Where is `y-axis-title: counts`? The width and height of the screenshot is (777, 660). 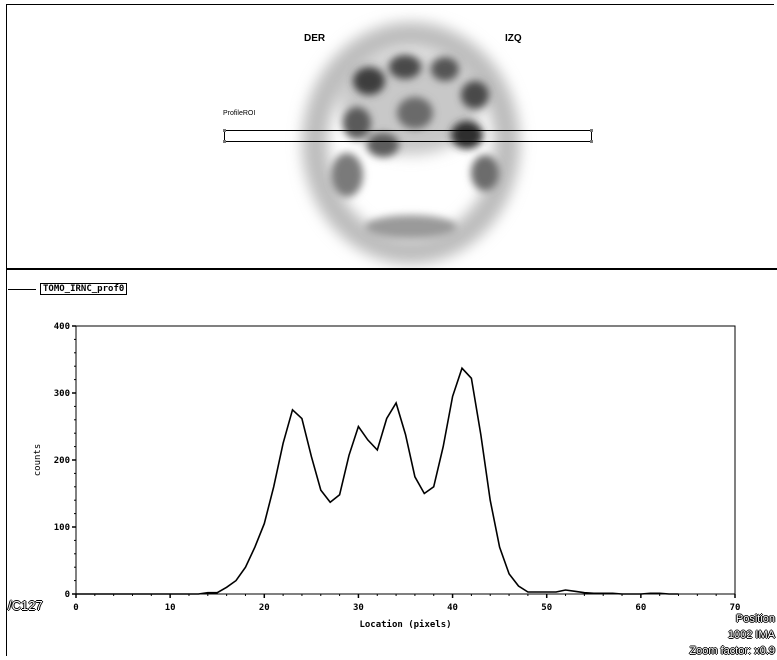 y-axis-title: counts is located at coordinates (38, 460).